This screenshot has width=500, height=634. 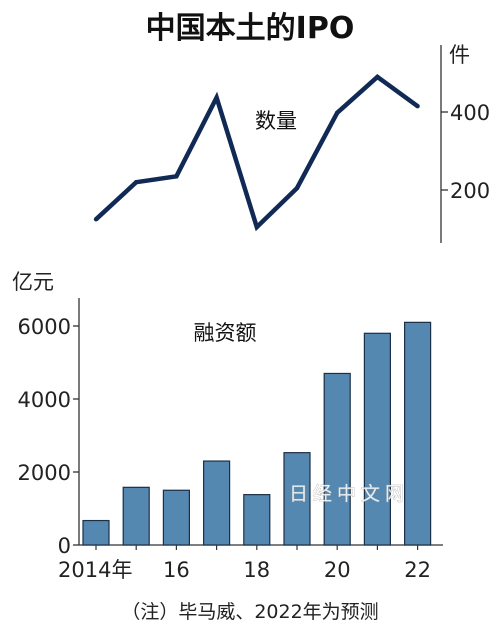 I want to click on bar-x-tick-label: 20, so click(x=337, y=570).